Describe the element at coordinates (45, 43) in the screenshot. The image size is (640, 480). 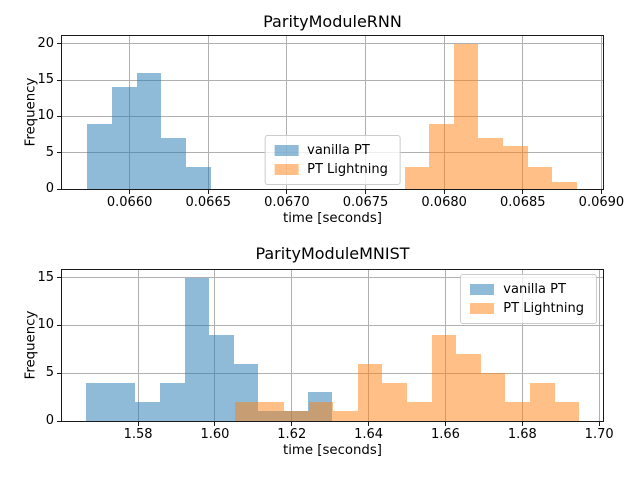
I see `y-tick-label: 20` at that location.